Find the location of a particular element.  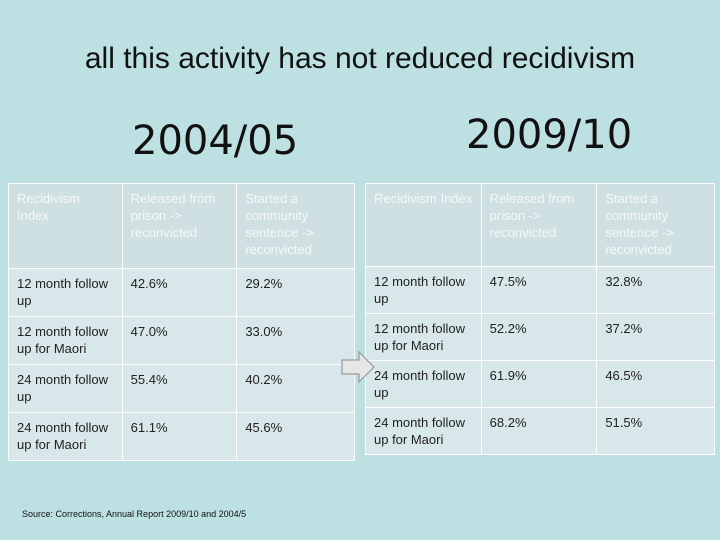

community-value: 32.8% is located at coordinates (655, 290).